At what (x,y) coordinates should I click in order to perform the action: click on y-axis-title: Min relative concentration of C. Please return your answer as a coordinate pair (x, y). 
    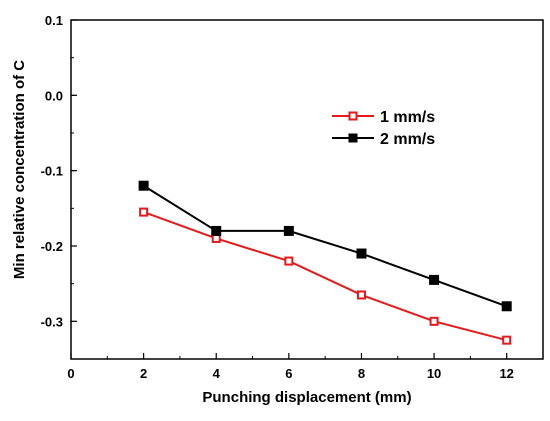
    Looking at the image, I should click on (19, 169).